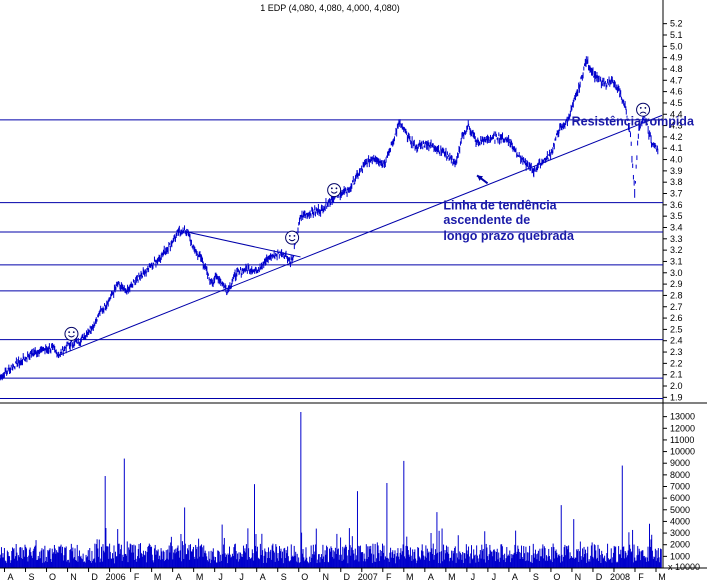 This screenshot has height=582, width=707. I want to click on price-tick-label: 3.9, so click(676, 171).